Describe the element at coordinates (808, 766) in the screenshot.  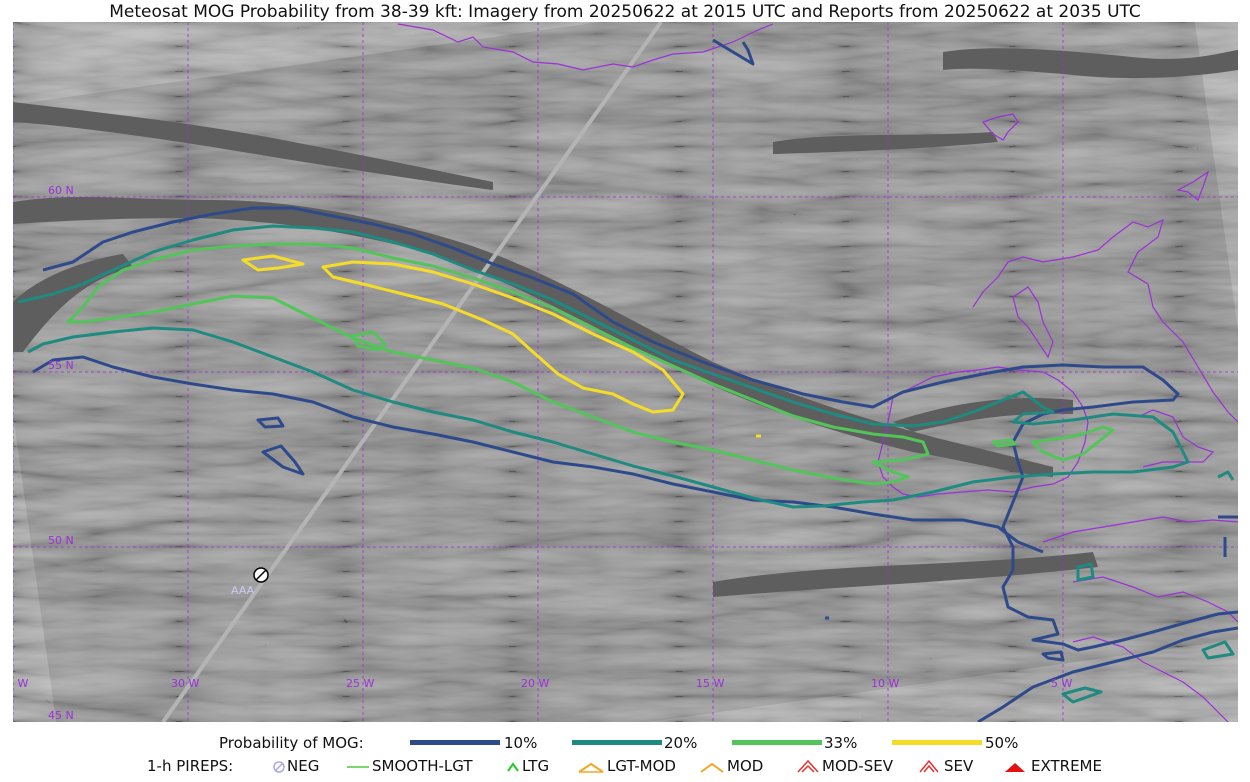
I see `mod-sev-icon` at that location.